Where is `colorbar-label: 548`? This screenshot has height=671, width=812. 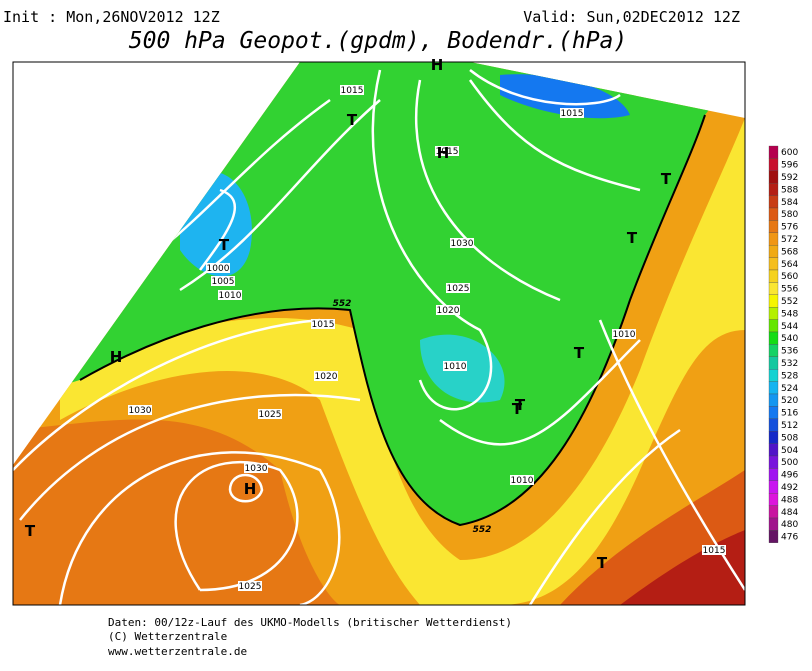
colorbar-label: 548 is located at coordinates (789, 314).